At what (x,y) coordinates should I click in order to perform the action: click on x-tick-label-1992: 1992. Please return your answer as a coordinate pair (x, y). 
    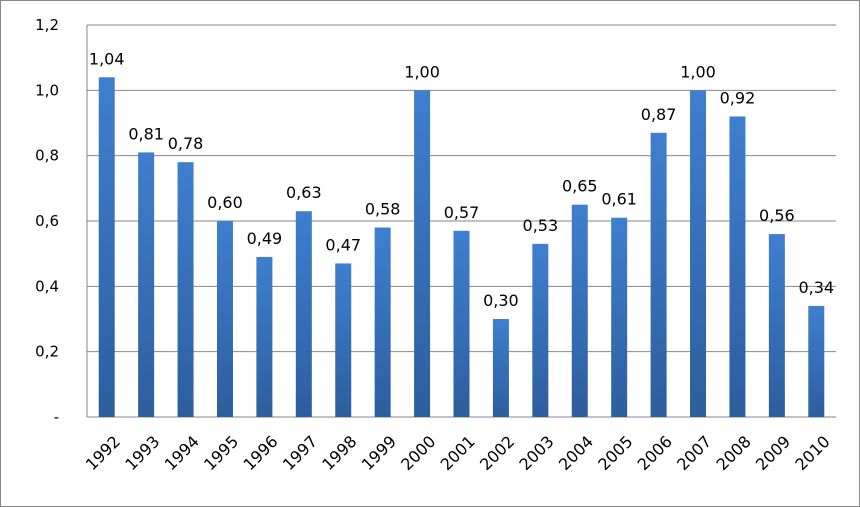
    Looking at the image, I should click on (103, 453).